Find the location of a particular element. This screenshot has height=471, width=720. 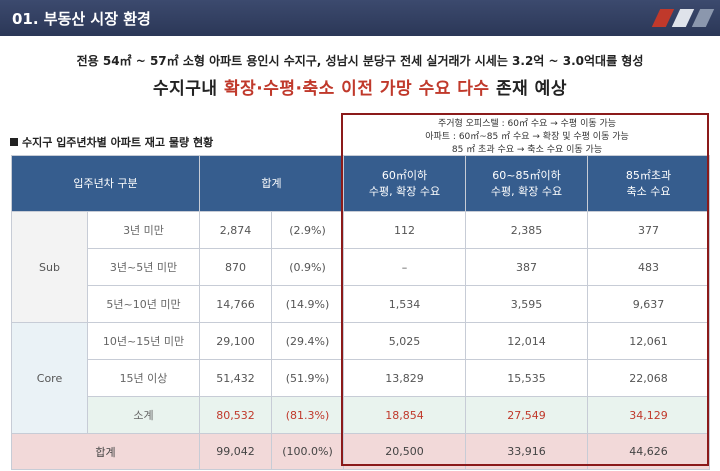

section-label: 수지구 입주년차별 아파트 재고 물량 현황 is located at coordinates (111, 142).